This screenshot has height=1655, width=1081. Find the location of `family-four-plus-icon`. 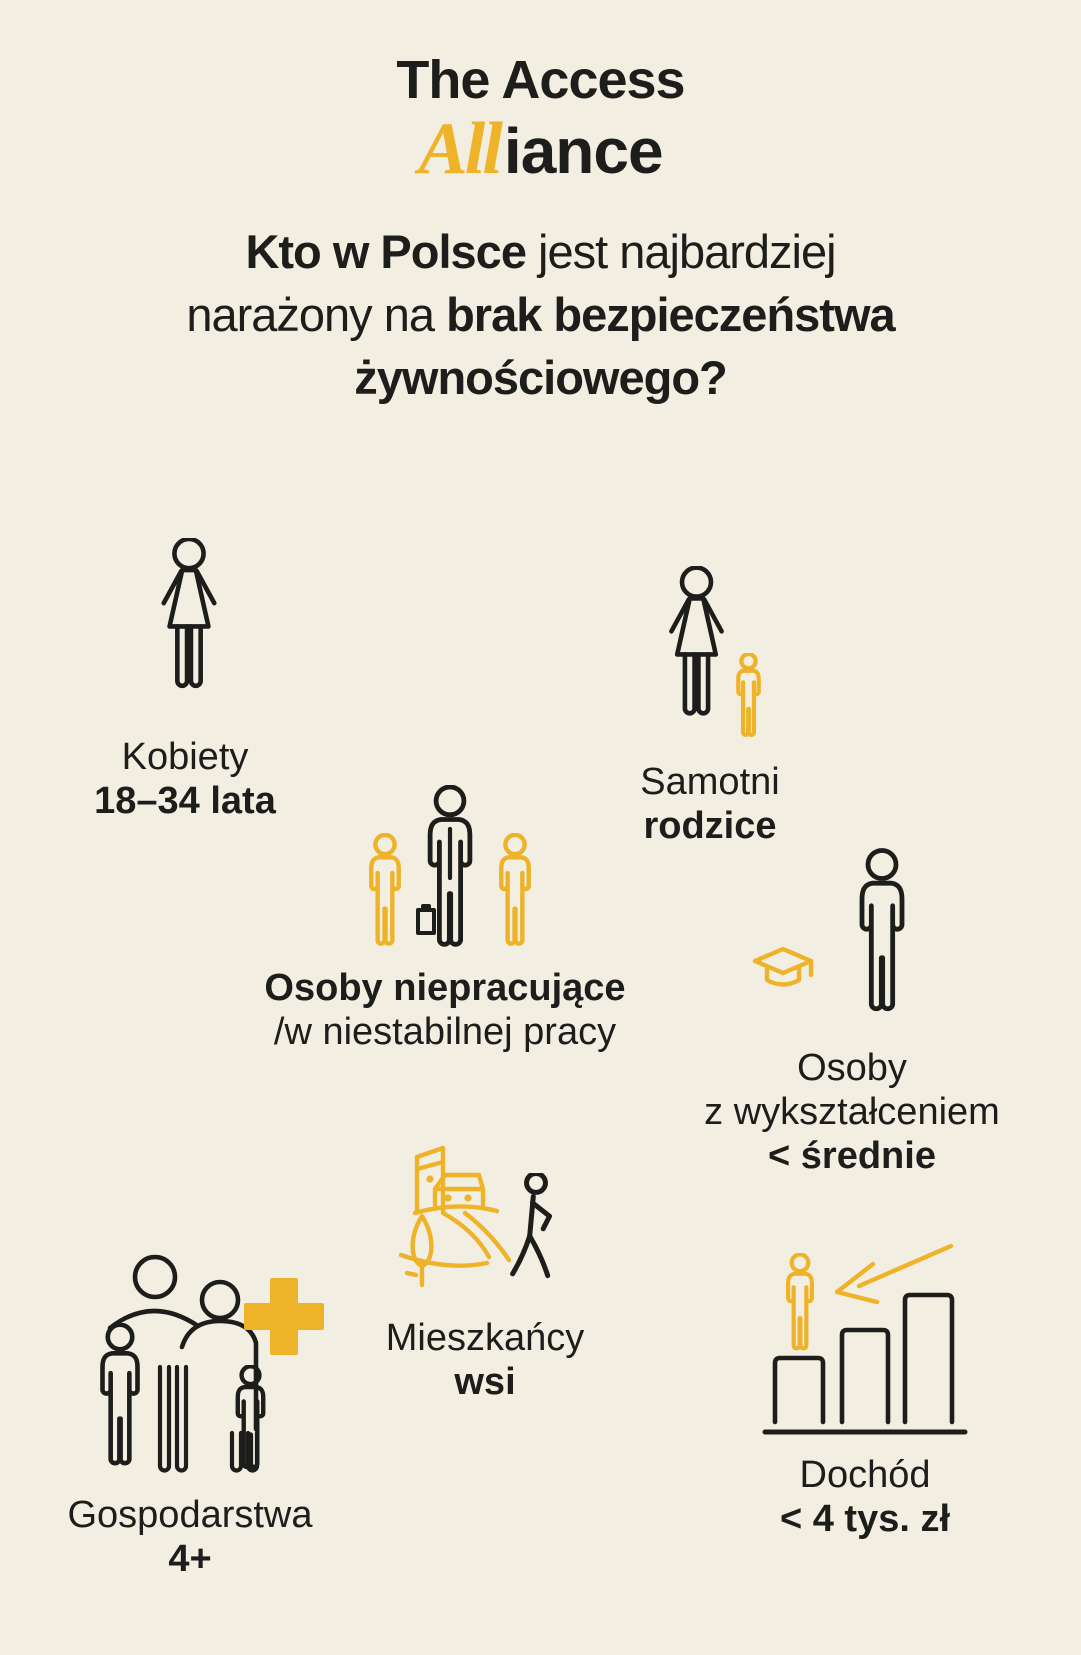

family-four-plus-icon is located at coordinates (202, 1363).